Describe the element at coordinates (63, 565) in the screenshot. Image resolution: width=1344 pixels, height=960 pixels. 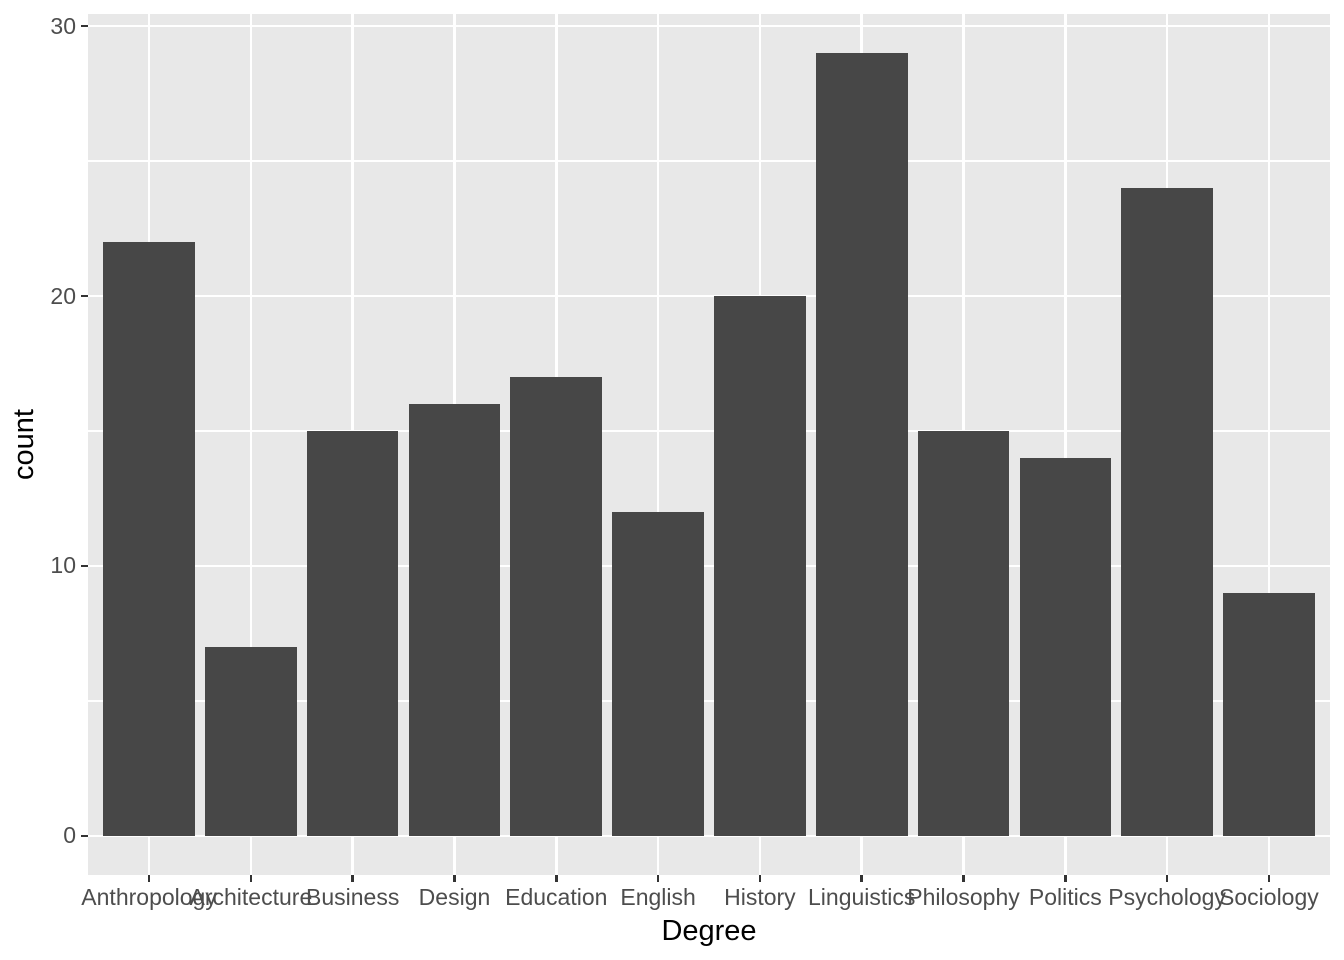
I see `y-tick-label: 10` at that location.